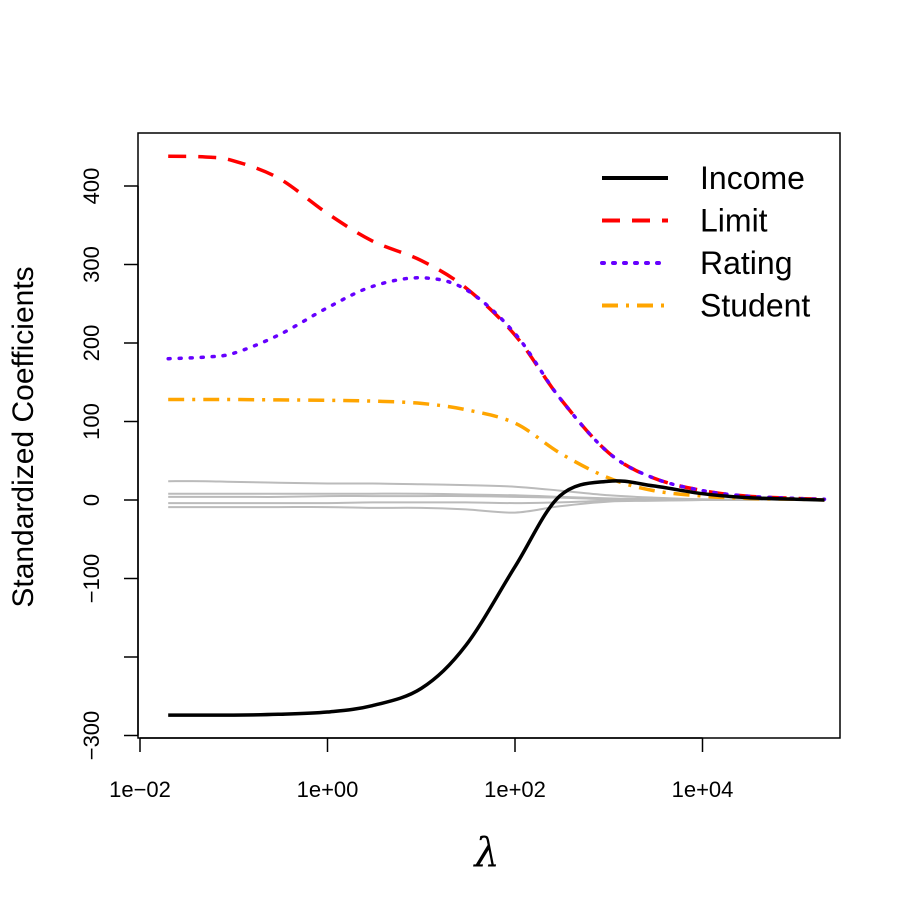  Describe the element at coordinates (705, 242) in the screenshot. I see `legend: Income Limit Rating Student` at that location.